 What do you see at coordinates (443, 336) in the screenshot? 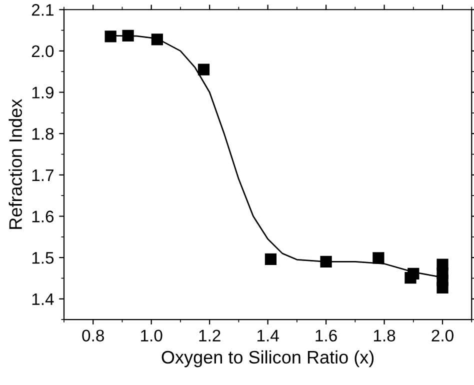
I see `x-tick-label: 2.0` at bounding box center [443, 336].